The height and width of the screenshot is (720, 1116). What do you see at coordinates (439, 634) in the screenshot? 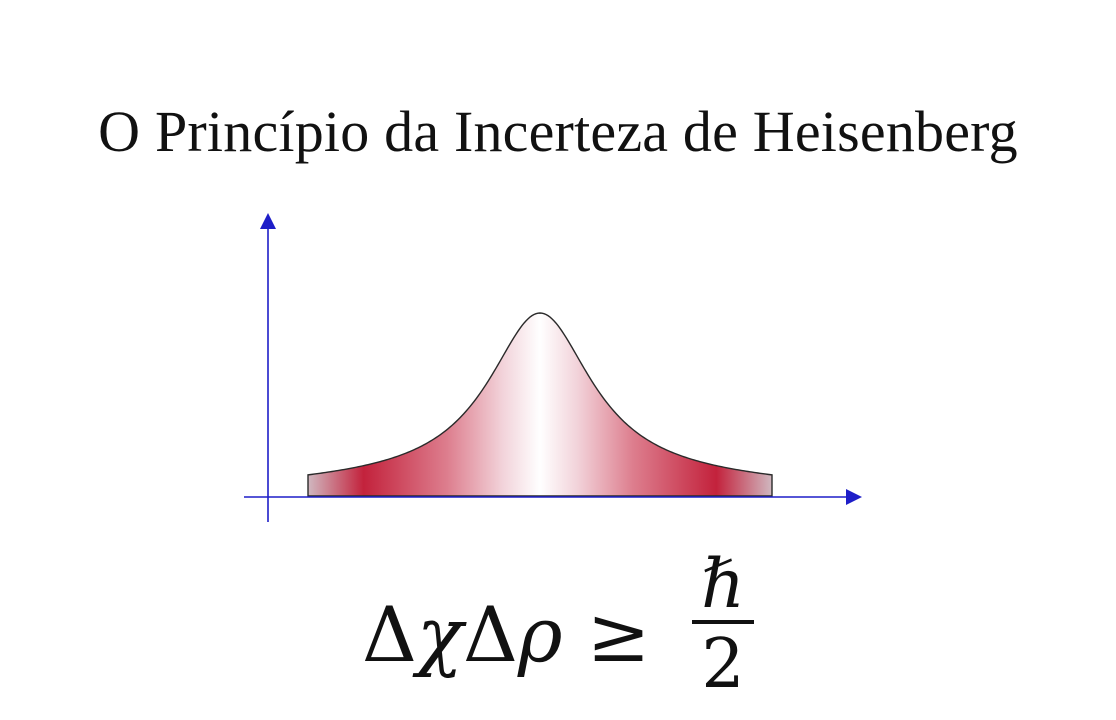
I see `position-symbol: χ` at bounding box center [439, 634].